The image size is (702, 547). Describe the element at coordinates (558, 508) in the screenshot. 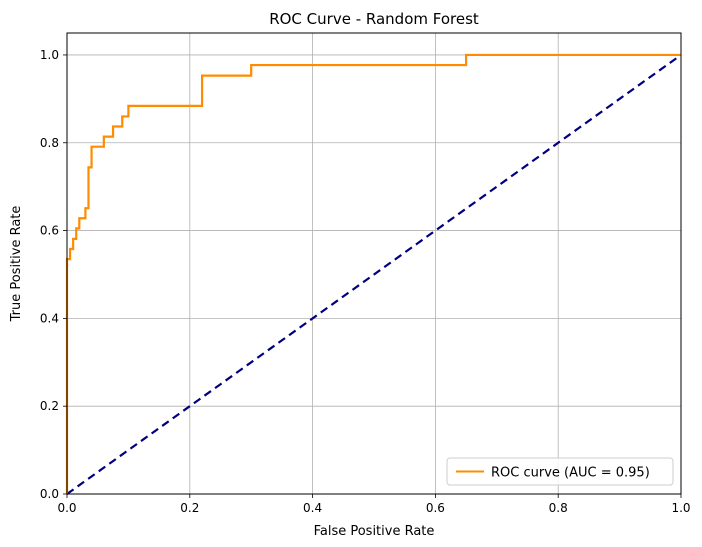

I see `x-tick-label: 0.8` at that location.